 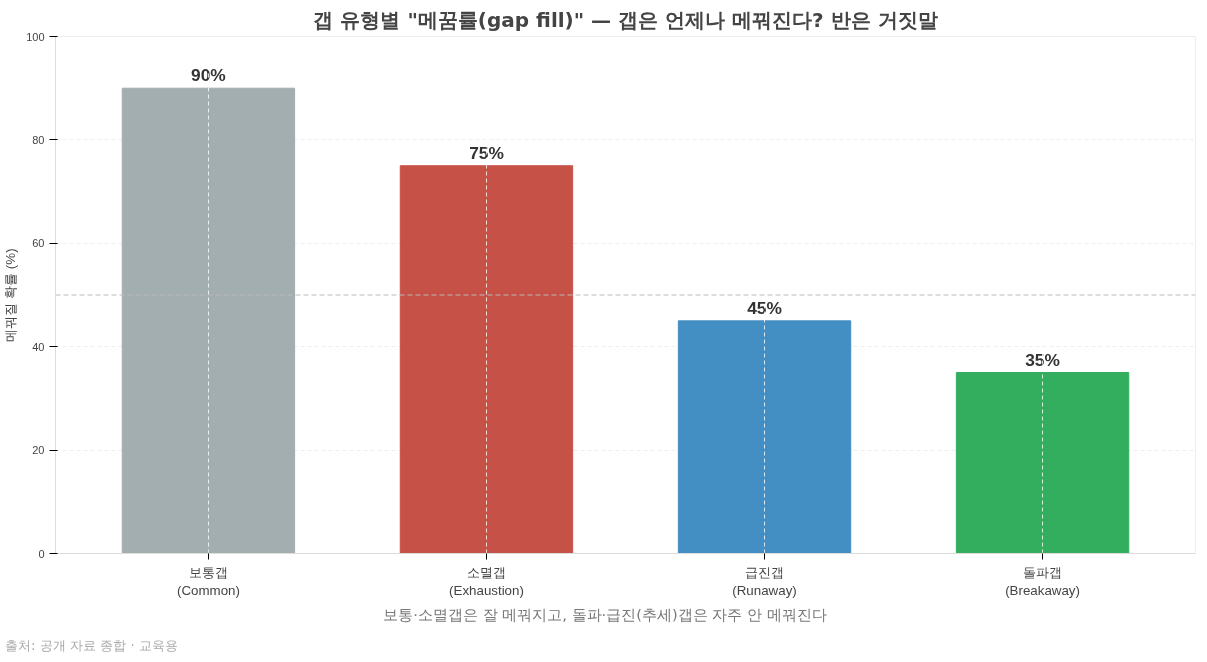 What do you see at coordinates (764, 581) in the screenshot?
I see `x-tick-label: 급진갭 (Runaway)` at bounding box center [764, 581].